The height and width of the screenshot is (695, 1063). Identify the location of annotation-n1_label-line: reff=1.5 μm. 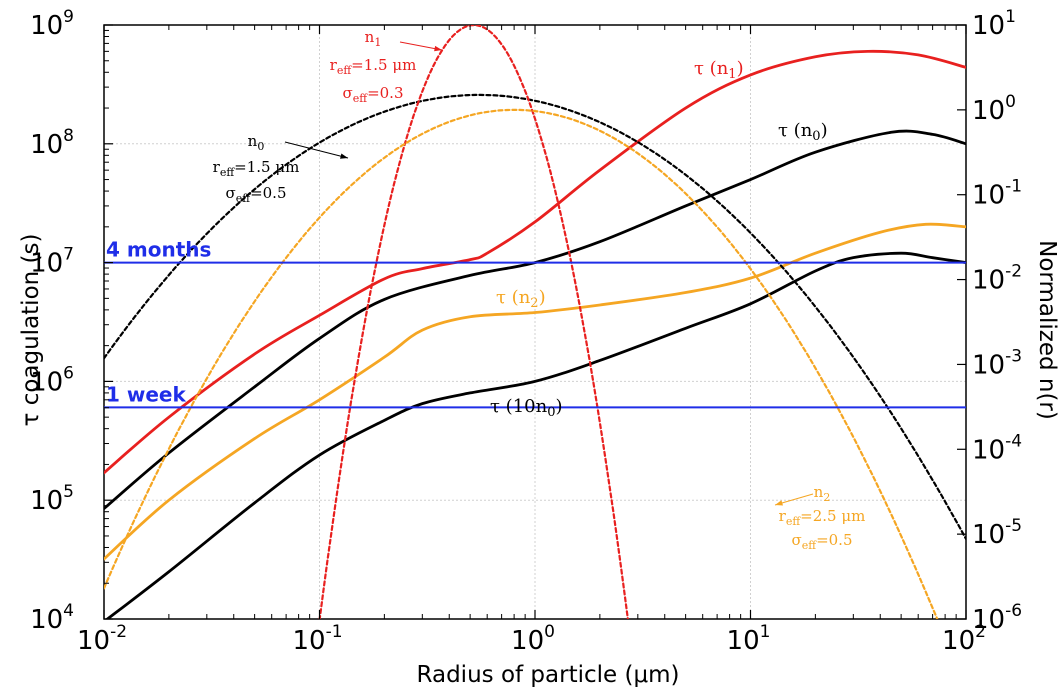
(373, 66).